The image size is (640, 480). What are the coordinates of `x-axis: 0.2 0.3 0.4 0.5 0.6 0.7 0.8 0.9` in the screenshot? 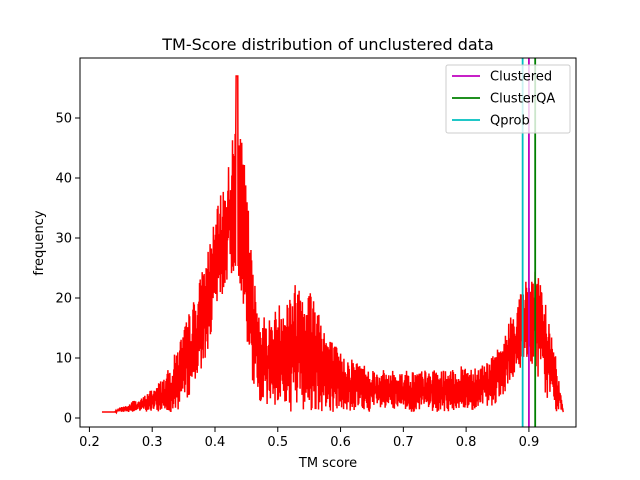 It's located at (309, 438).